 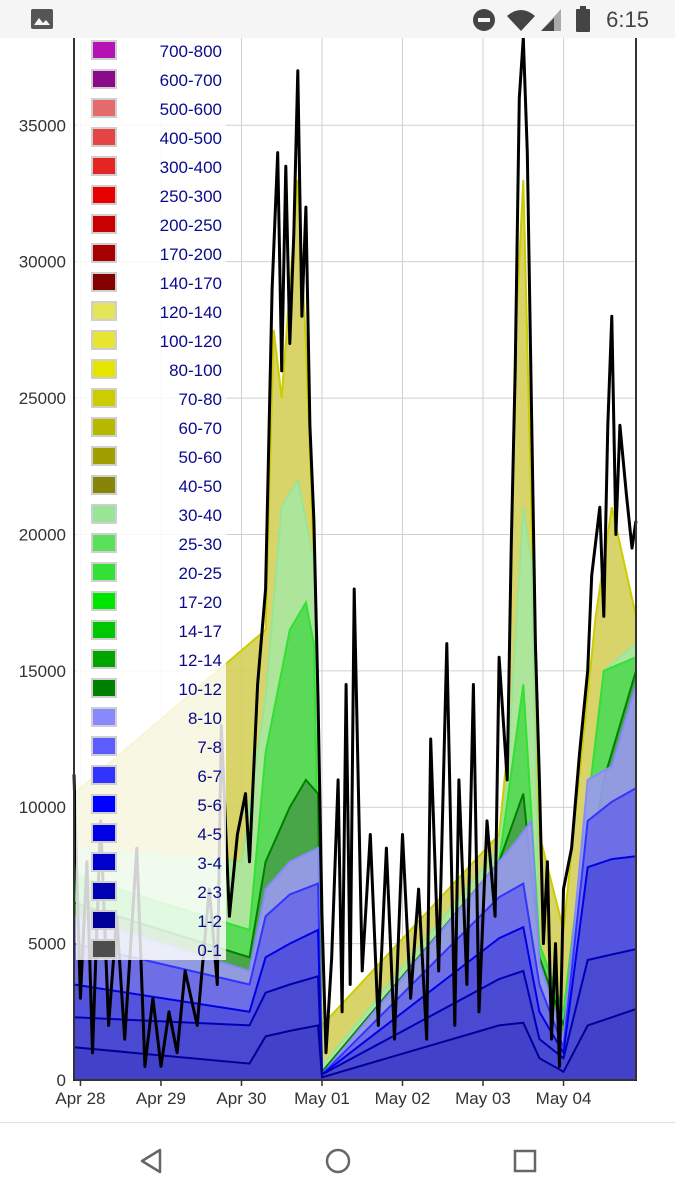 I want to click on y-tick-label: 35000, so click(x=42, y=125).